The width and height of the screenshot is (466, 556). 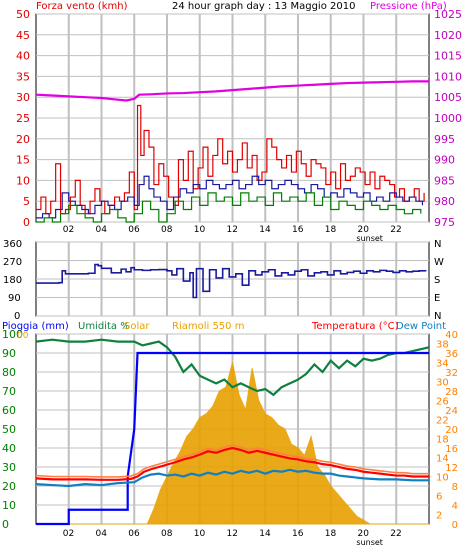 What do you see at coordinates (437, 244) in the screenshot?
I see `dir-tick-n-top: N` at bounding box center [437, 244].